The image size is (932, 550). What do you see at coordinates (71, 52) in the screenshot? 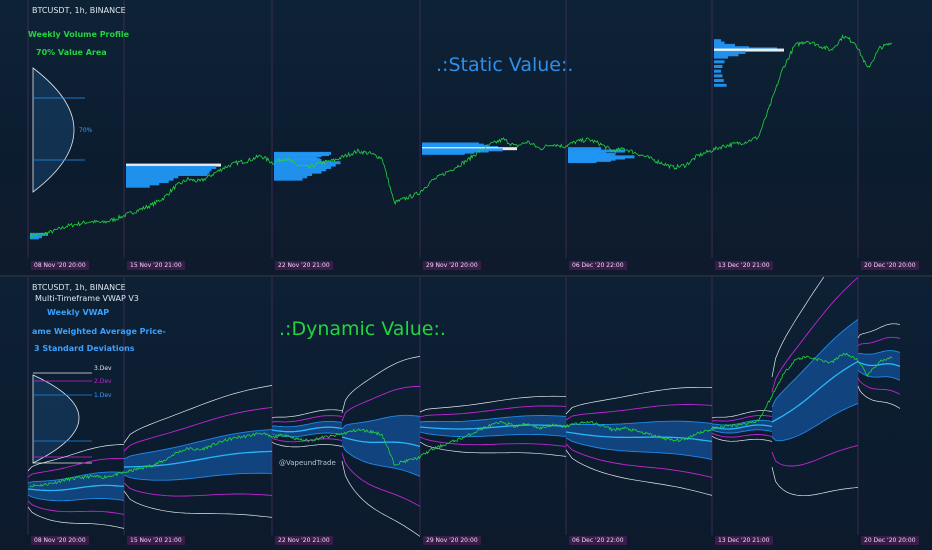
I see `indicator-subtitle: 70% Value Area` at bounding box center [71, 52].